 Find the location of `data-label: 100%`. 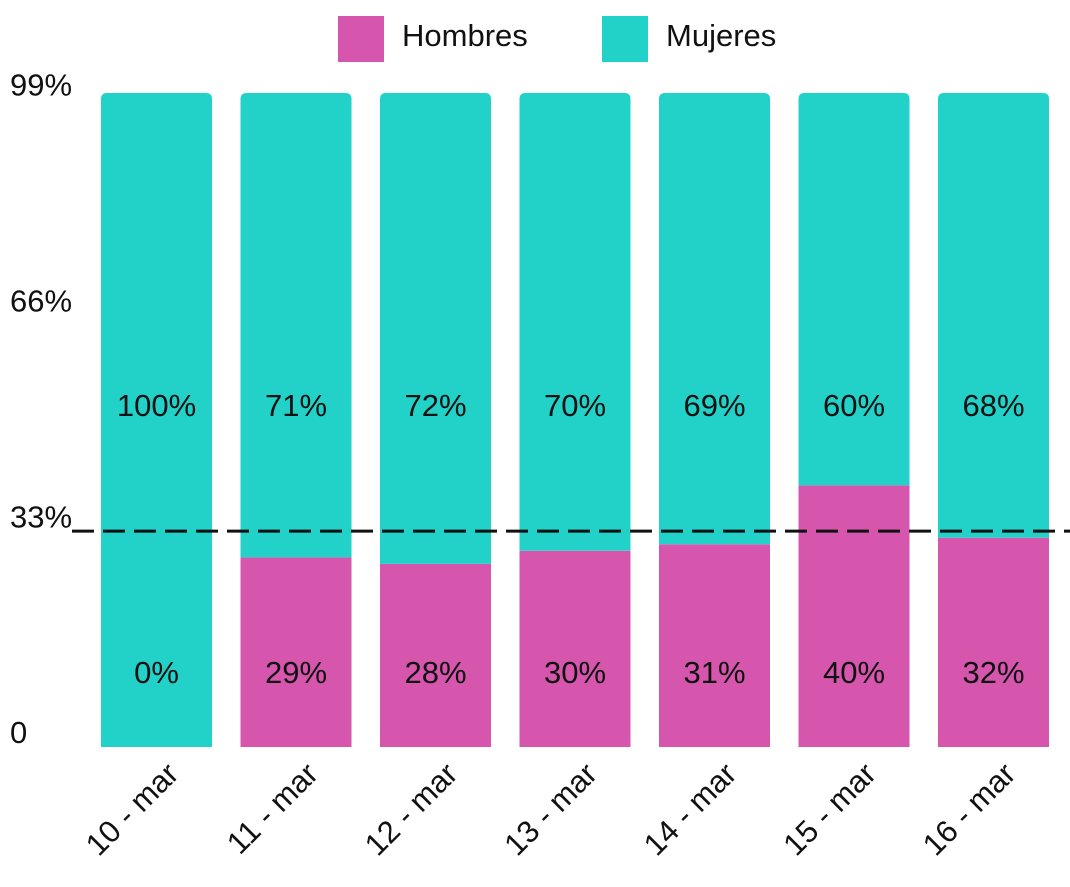

data-label: 100% is located at coordinates (156, 405).